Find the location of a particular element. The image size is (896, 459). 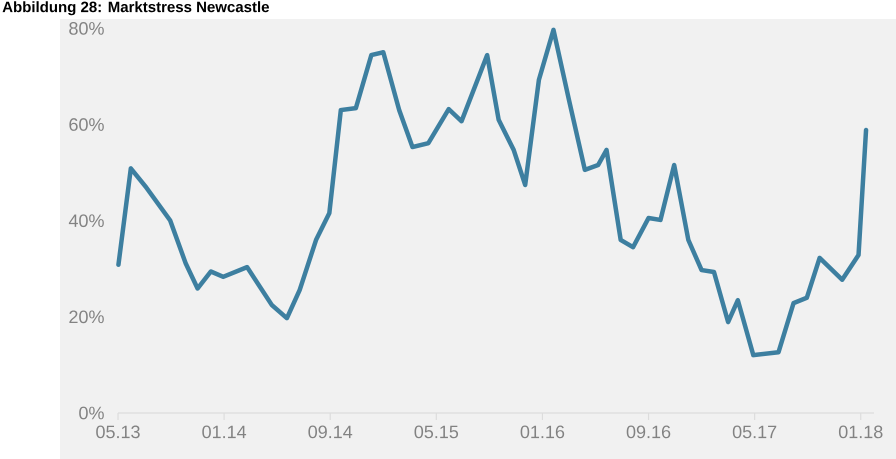

x-tick-label: 01.18 is located at coordinates (860, 432).